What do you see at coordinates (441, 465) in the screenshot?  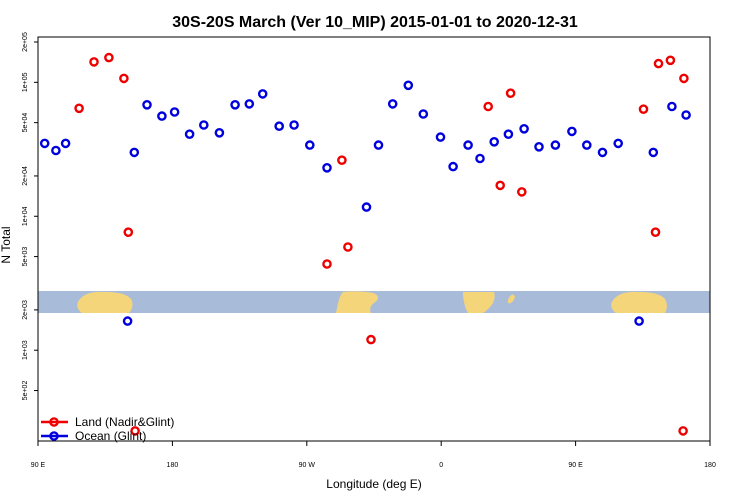 I see `x-tick-label-3: 0` at bounding box center [441, 465].